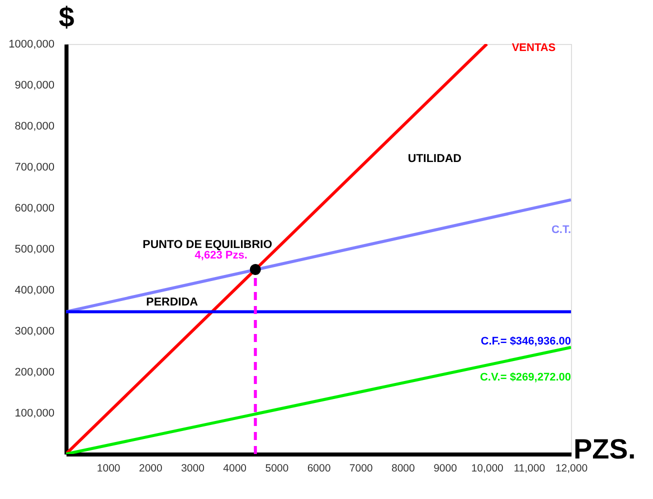  Describe the element at coordinates (172, 302) in the screenshot. I see `annotation: PERDIDA` at that location.